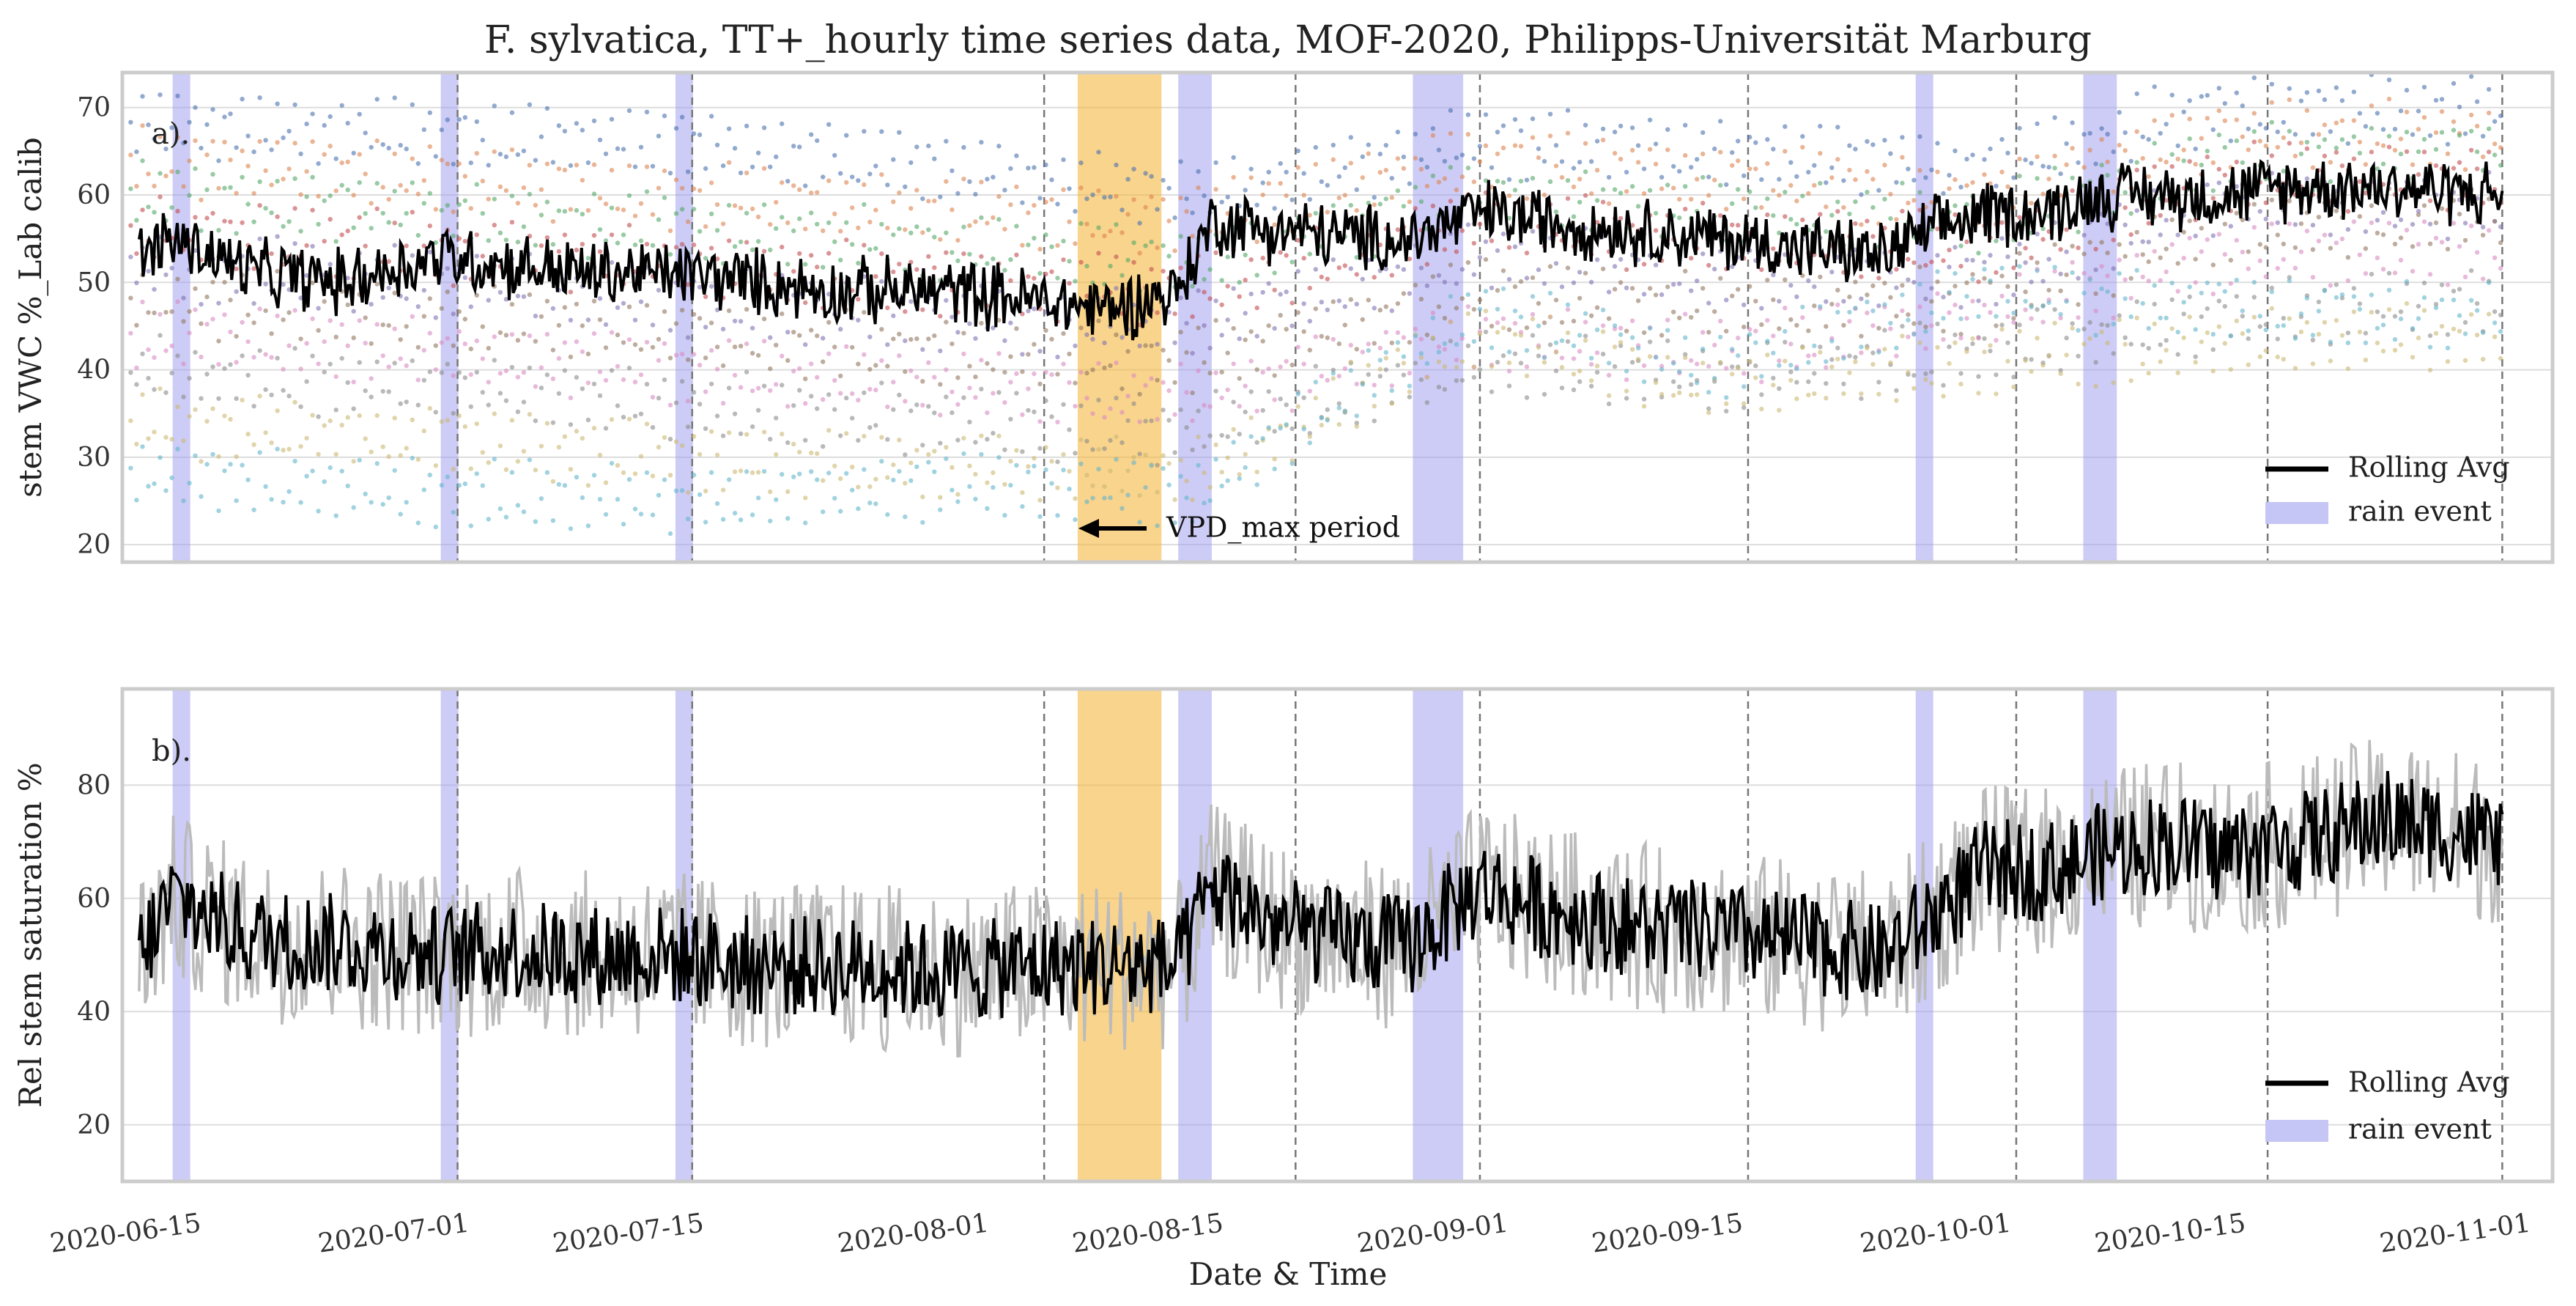  What do you see at coordinates (1239, 528) in the screenshot?
I see `vpd-max-annotation: VPD_max period` at bounding box center [1239, 528].